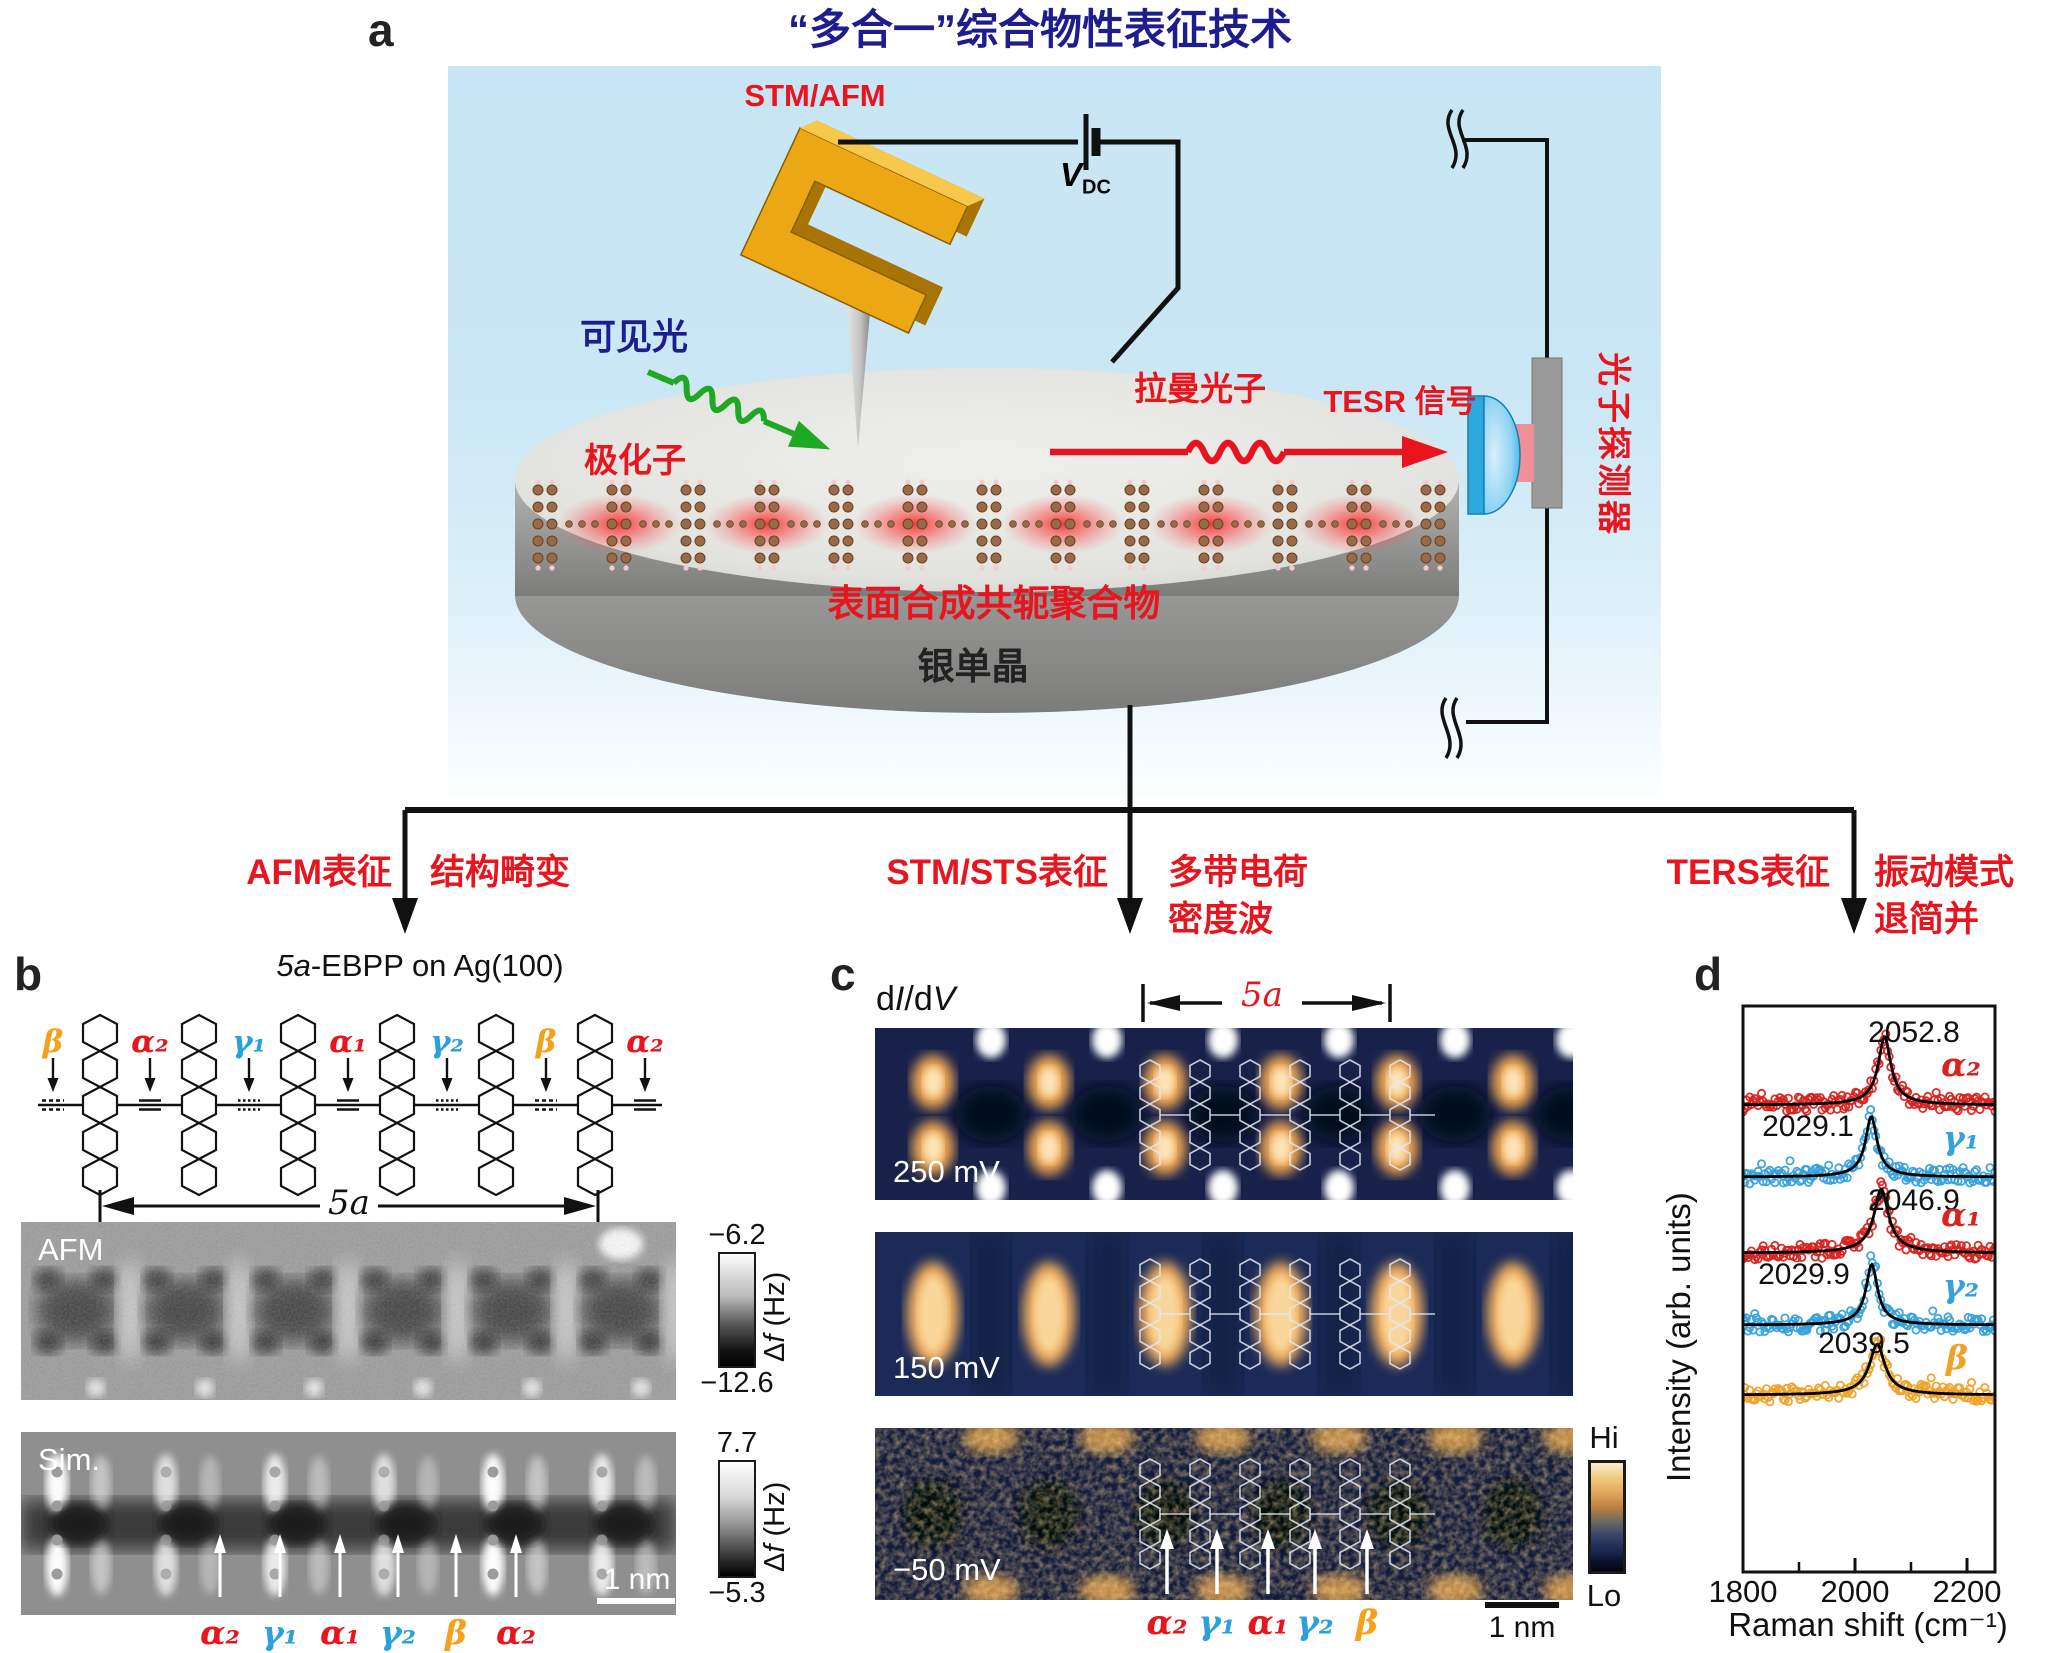 This screenshot has height=1653, width=2048. I want to click on detector-lens, so click(1502, 455).